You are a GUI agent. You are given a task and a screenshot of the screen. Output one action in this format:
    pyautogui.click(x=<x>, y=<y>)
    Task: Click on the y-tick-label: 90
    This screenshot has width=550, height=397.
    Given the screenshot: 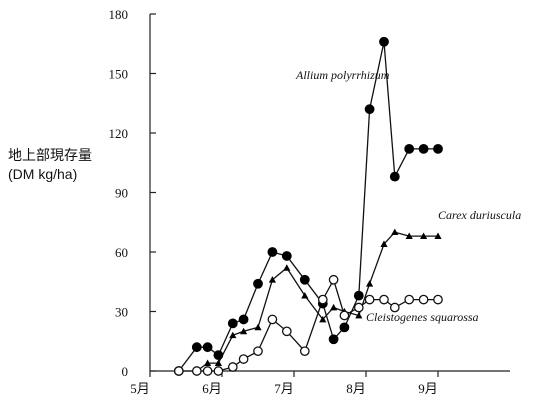 What is the action you would take?
    pyautogui.click(x=121, y=193)
    